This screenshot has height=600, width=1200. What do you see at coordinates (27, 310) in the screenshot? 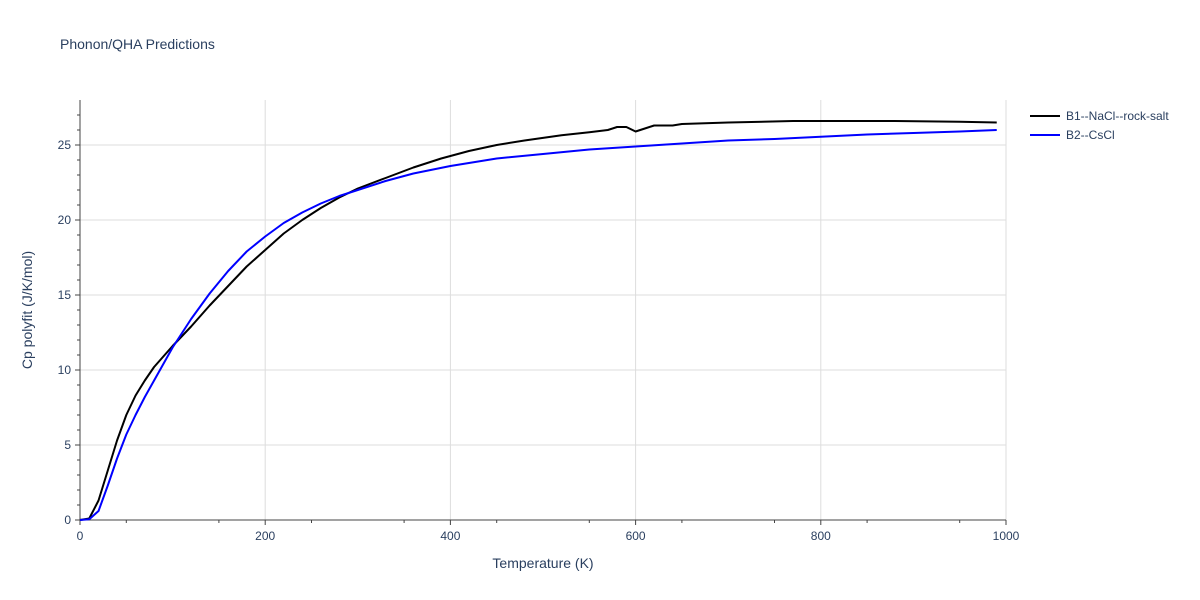
I see `y-axis-label: Cp polyfit (J/K/mol)` at bounding box center [27, 310].